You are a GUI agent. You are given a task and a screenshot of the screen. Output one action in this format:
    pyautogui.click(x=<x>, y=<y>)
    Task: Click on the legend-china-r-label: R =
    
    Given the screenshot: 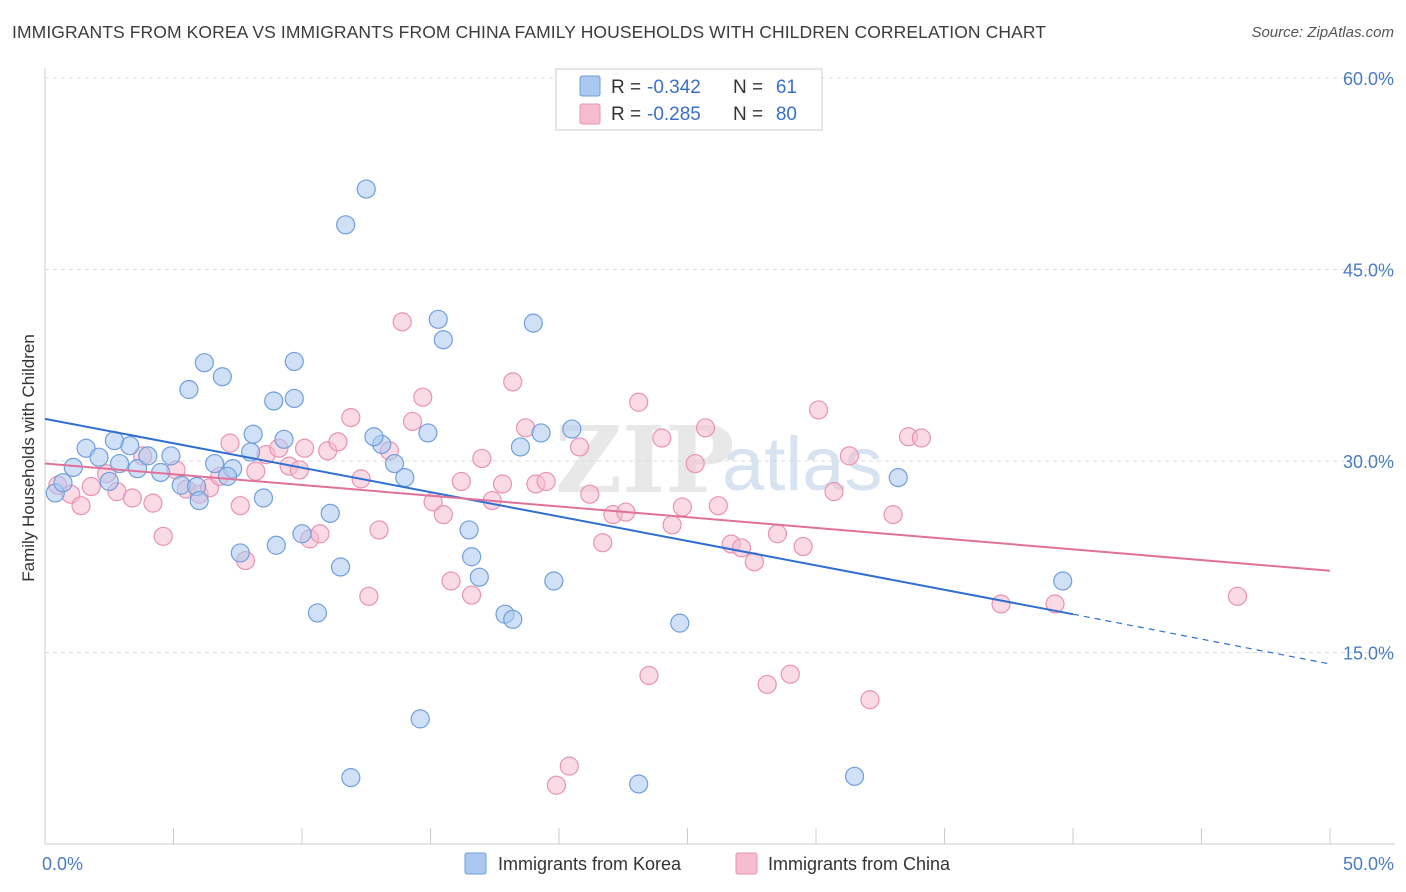 What is the action you would take?
    pyautogui.click(x=626, y=114)
    